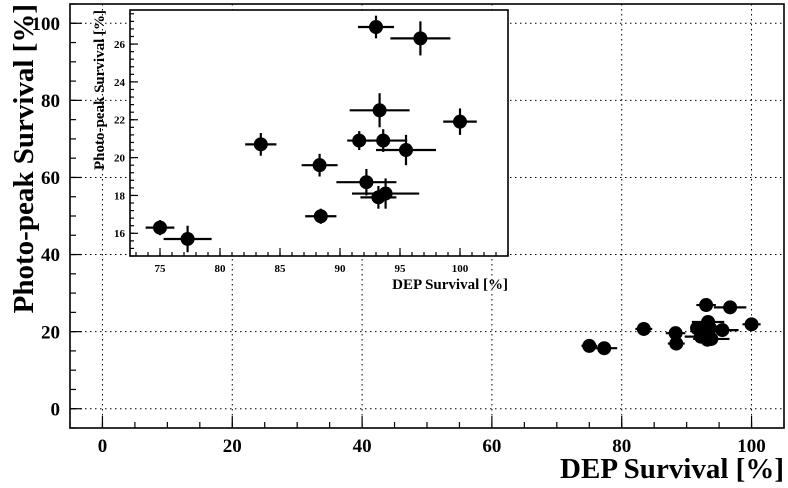  What do you see at coordinates (50, 255) in the screenshot?
I see `y-tick-label-40: 40` at bounding box center [50, 255].